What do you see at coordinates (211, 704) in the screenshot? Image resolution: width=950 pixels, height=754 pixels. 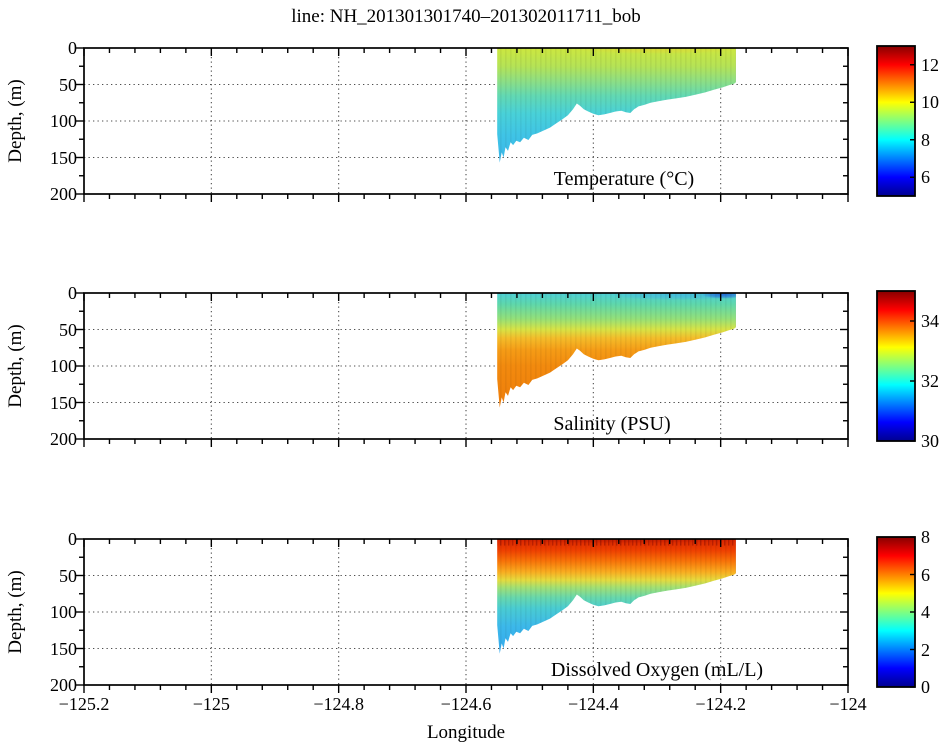 I see `x-tick-label: −125` at bounding box center [211, 704].